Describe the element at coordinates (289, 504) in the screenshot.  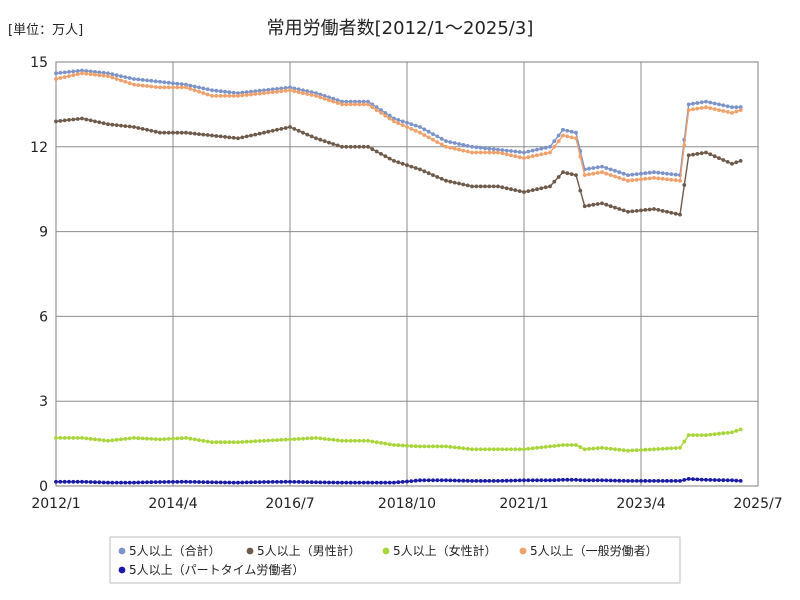
I see `x-tick-label: 2016/7` at that location.